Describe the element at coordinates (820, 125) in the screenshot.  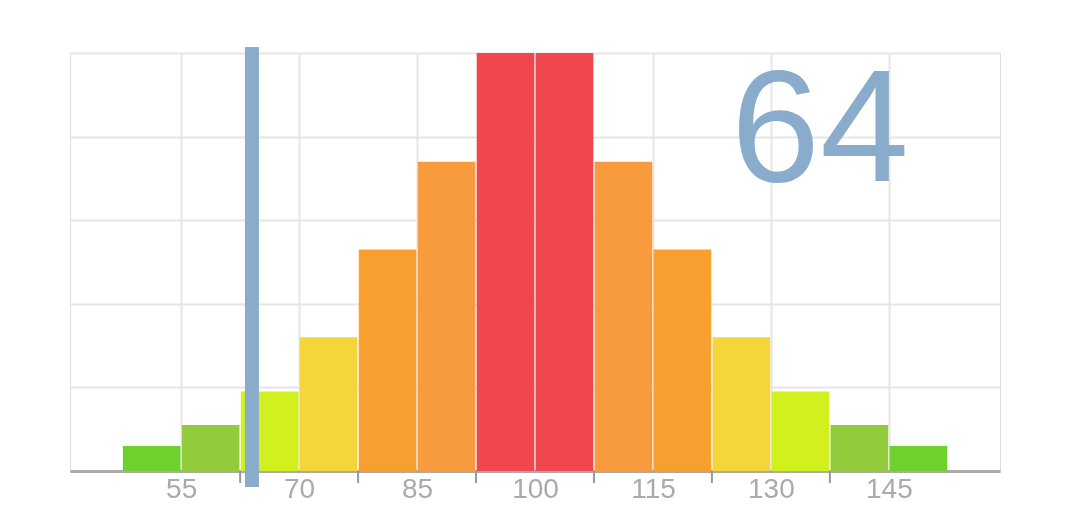
I see `ref-line-label: 64` at that location.